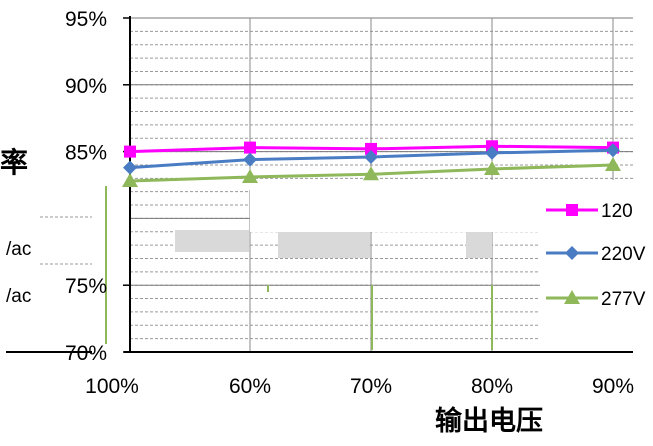 This screenshot has height=446, width=653. I want to click on left-panel-label-2: /ac, so click(18, 296).